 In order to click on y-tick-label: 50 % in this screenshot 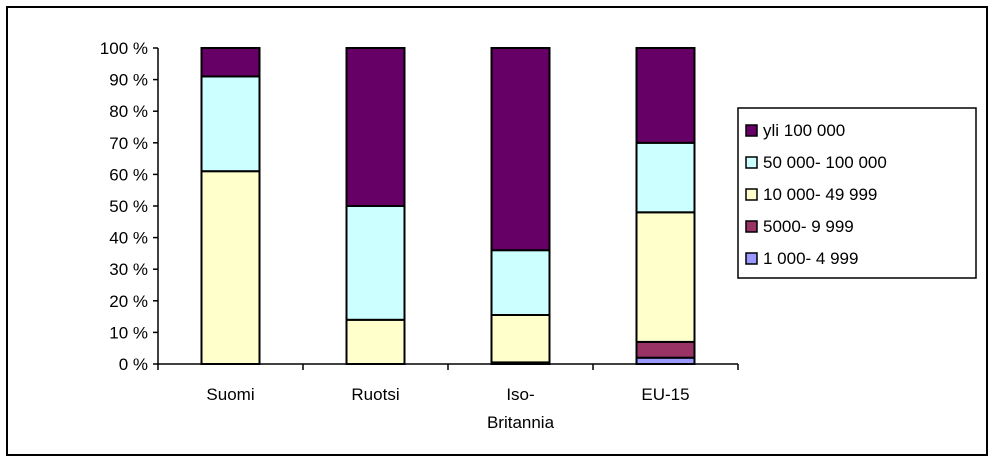, I will do `click(128, 206)`.